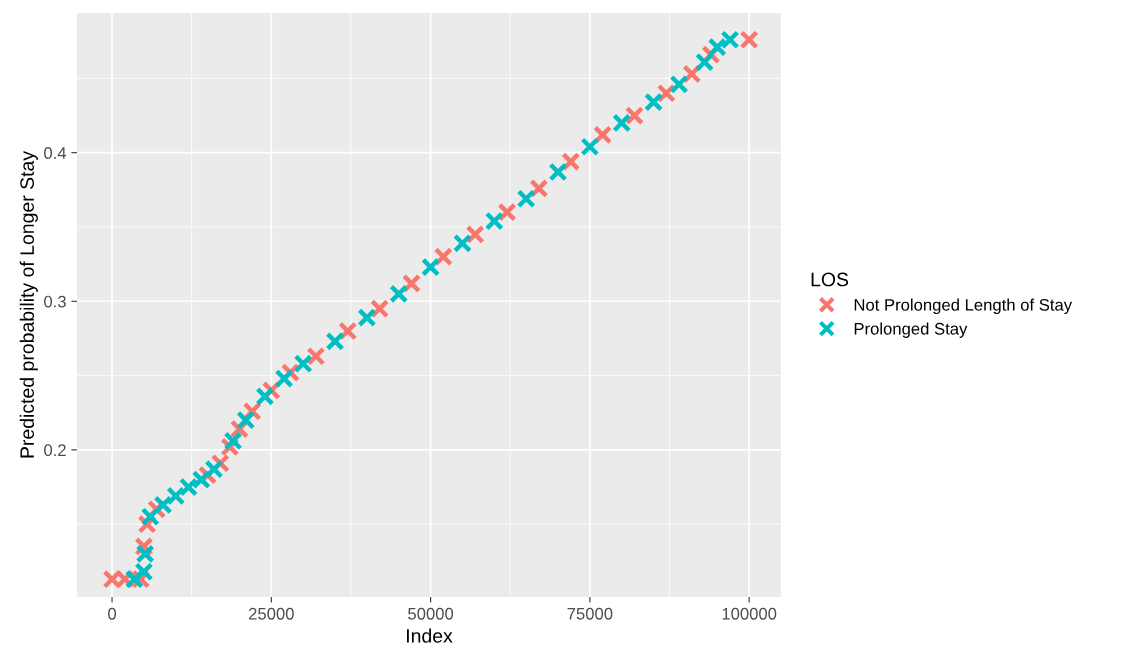 Image resolution: width=1128 pixels, height=664 pixels. What do you see at coordinates (911, 330) in the screenshot?
I see `legend-label: Prolonged Stay` at bounding box center [911, 330].